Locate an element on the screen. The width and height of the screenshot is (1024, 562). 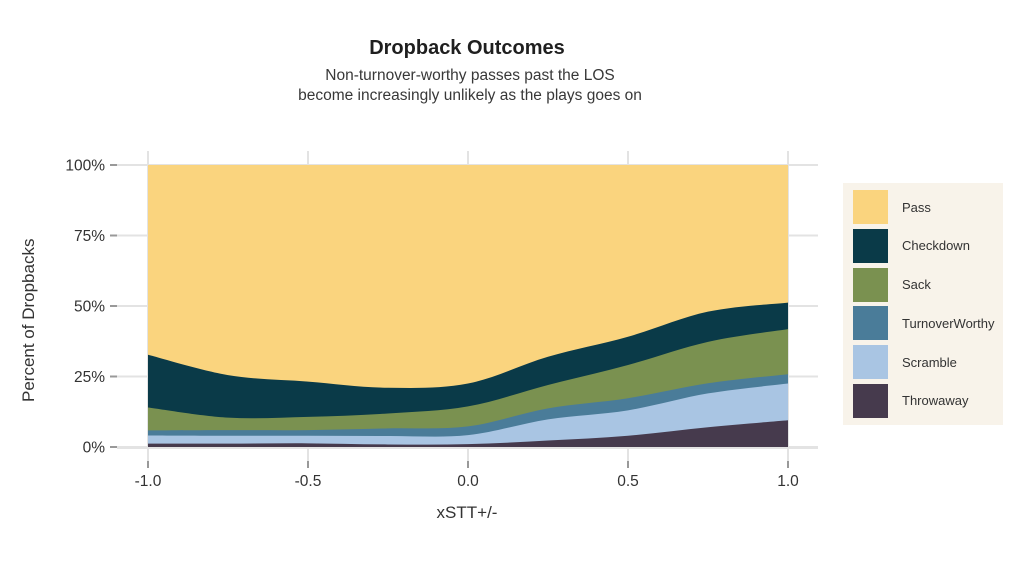
legend-item-sack: Sack is located at coordinates (928, 284).